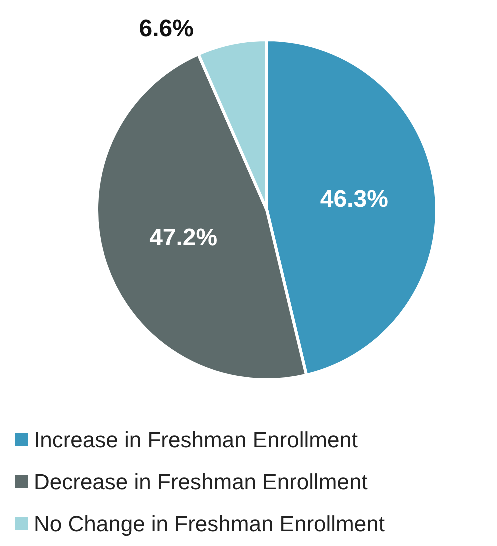 This screenshot has height=546, width=497. Describe the element at coordinates (201, 482) in the screenshot. I see `legend-label: Decrease in Freshman Enrollment` at that location.